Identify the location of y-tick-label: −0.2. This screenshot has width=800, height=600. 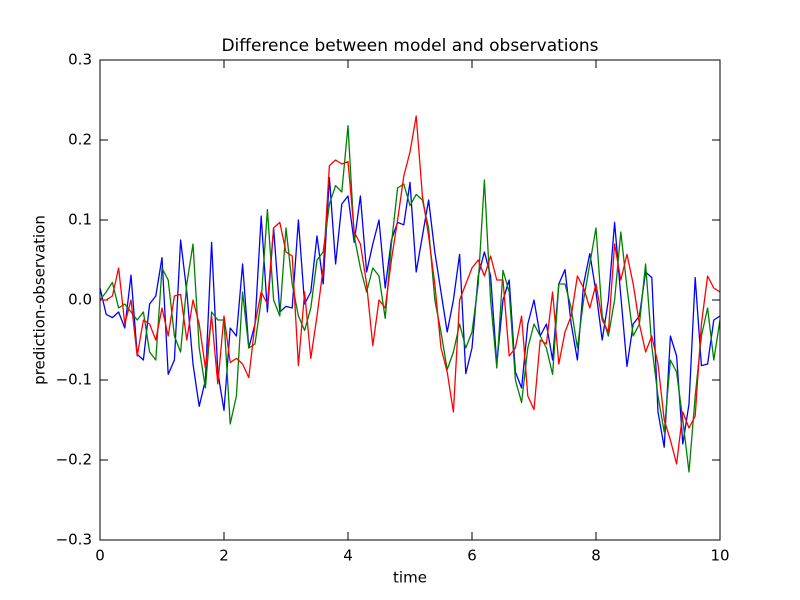
(74, 460).